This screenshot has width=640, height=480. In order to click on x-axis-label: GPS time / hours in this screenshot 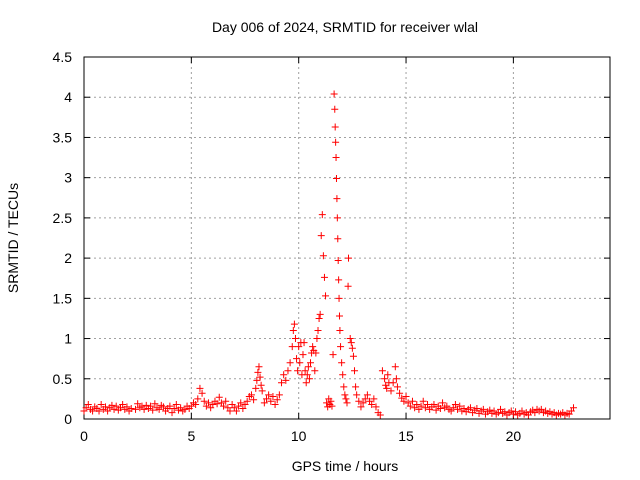, I will do `click(345, 466)`.